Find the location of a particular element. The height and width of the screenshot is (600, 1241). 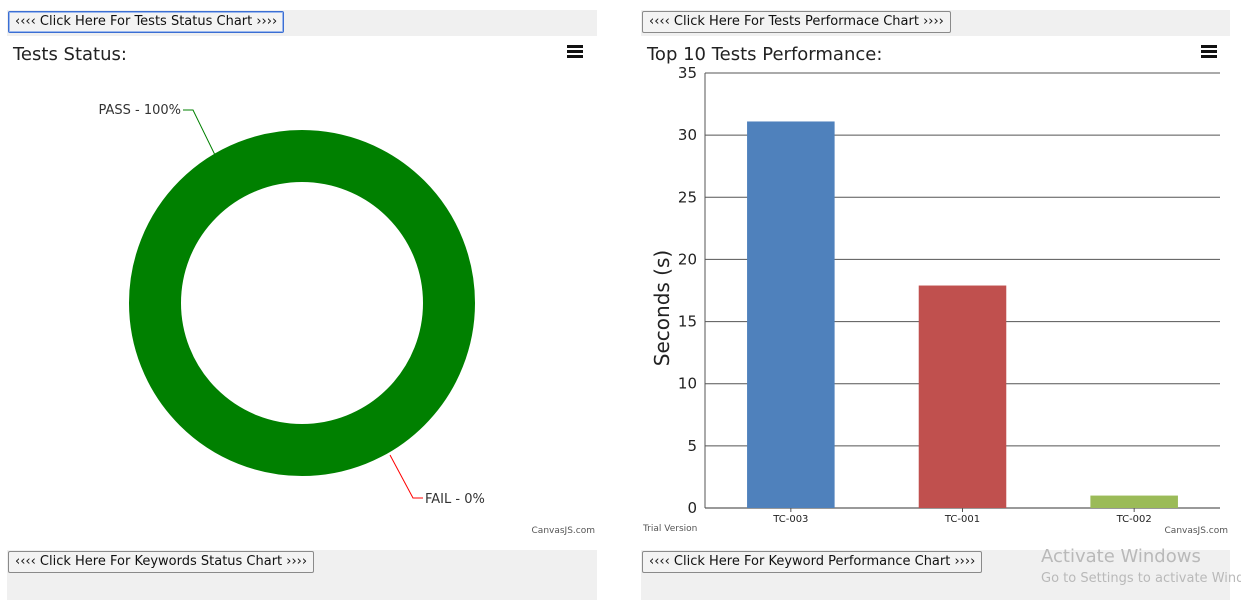

tests-status-title: Tests Status: is located at coordinates (70, 54).